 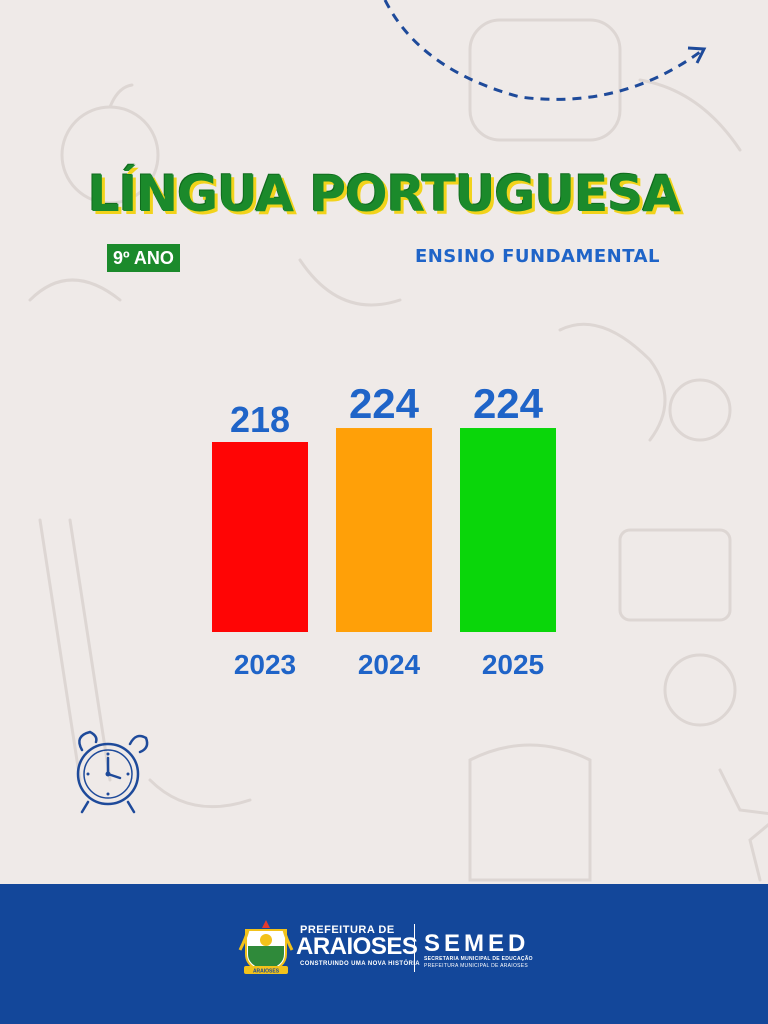 I want to click on dashed-arrow-icon, so click(x=545, y=50).